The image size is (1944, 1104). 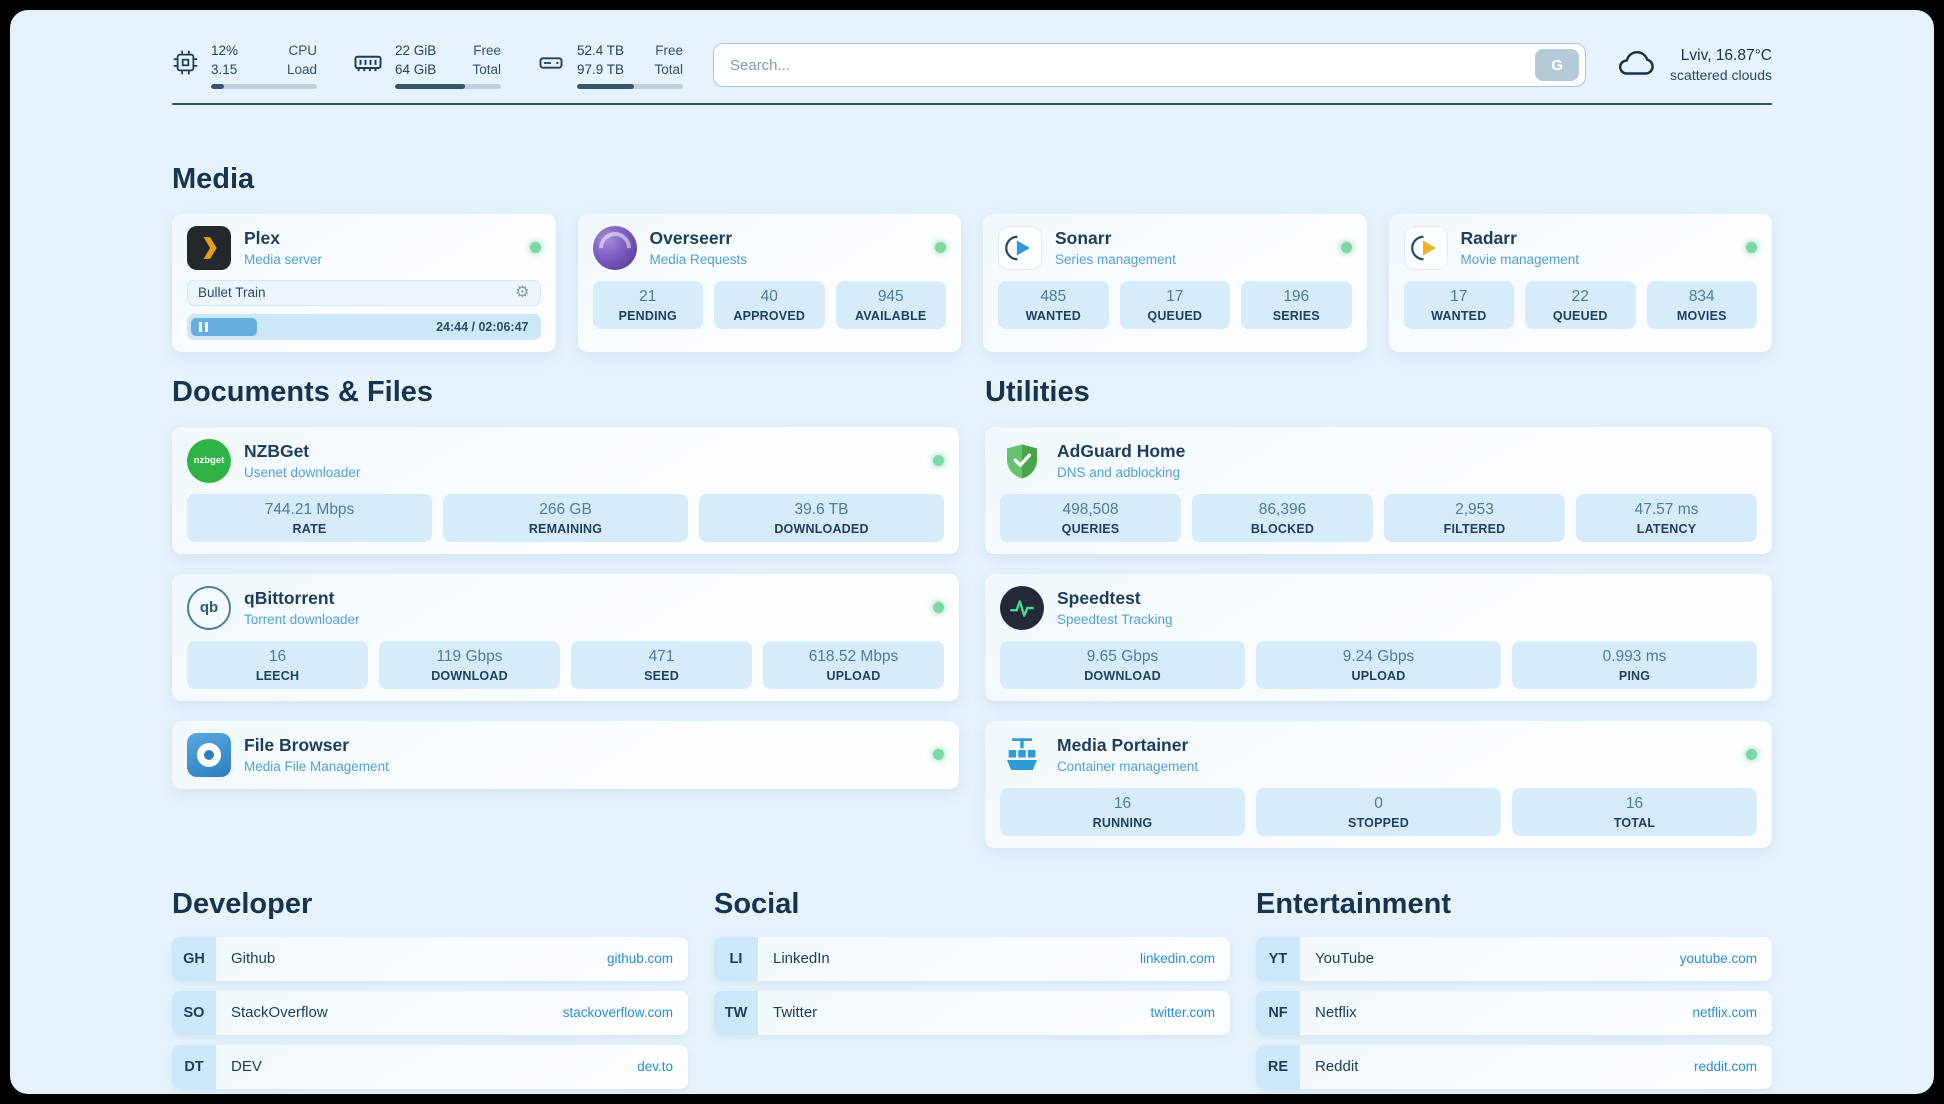 I want to click on documents-section-title: Documents & Files, so click(x=303, y=391).